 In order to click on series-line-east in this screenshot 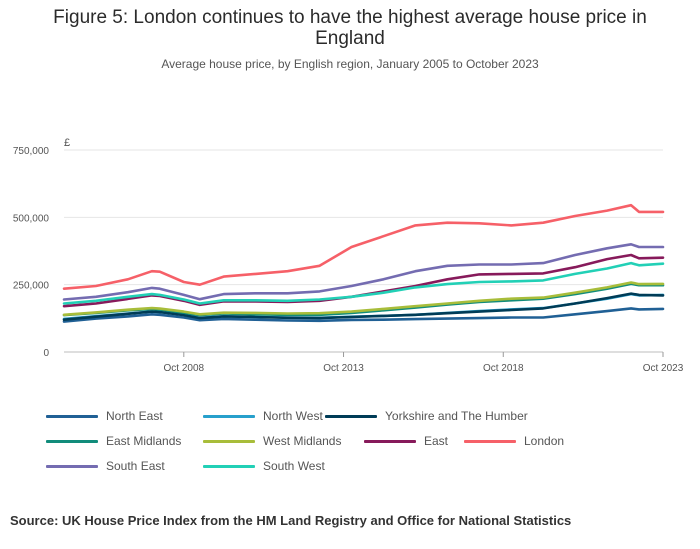, I will do `click(363, 280)`.